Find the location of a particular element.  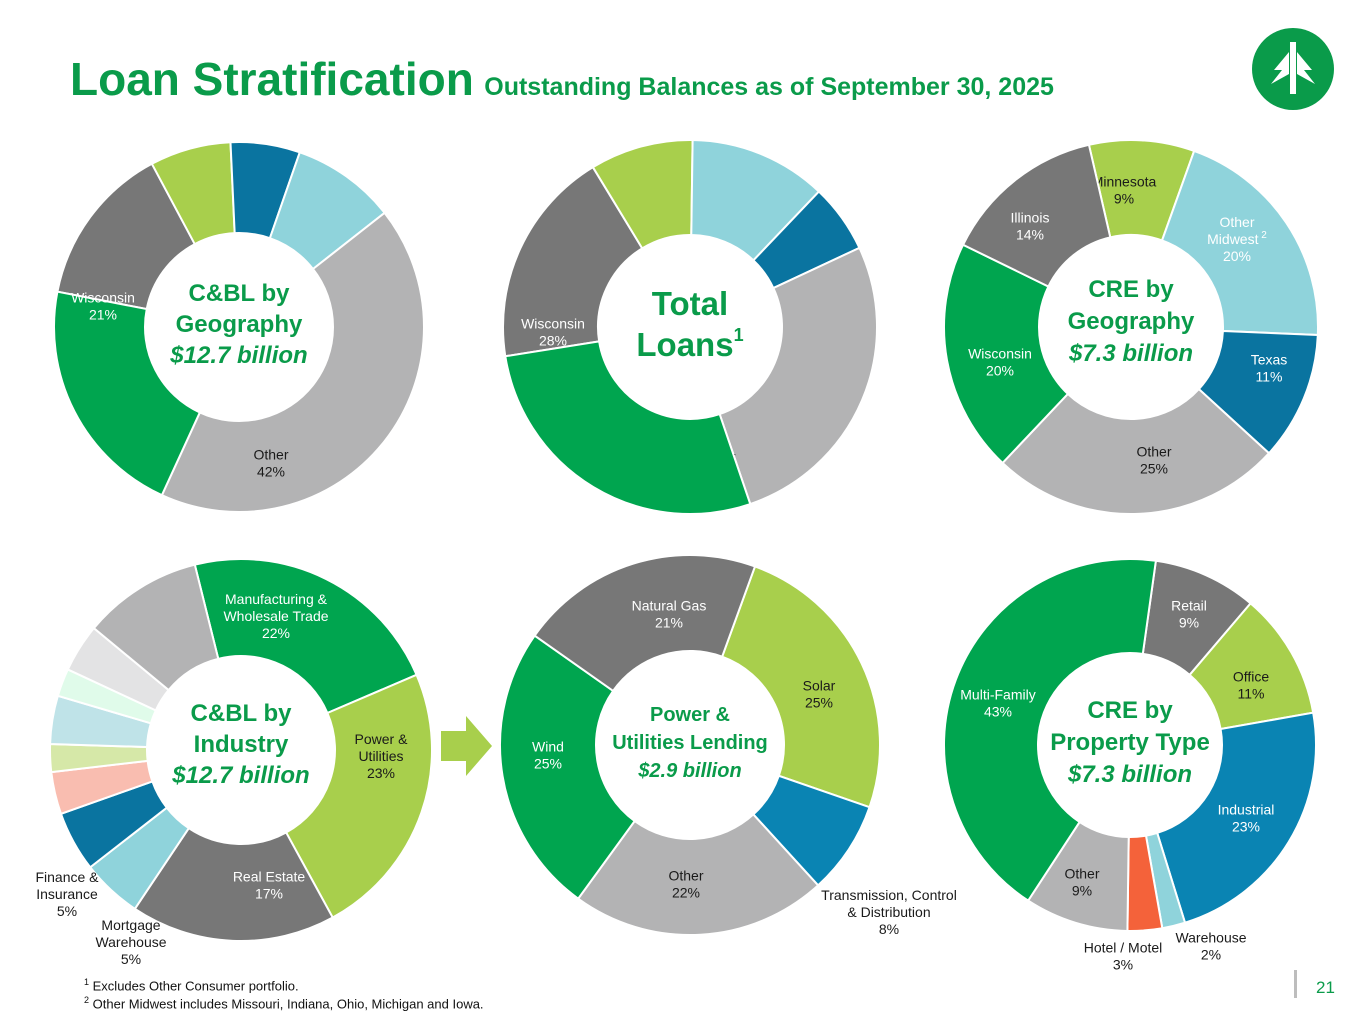

cre-geo-slice-other is located at coordinates (1136, 451).